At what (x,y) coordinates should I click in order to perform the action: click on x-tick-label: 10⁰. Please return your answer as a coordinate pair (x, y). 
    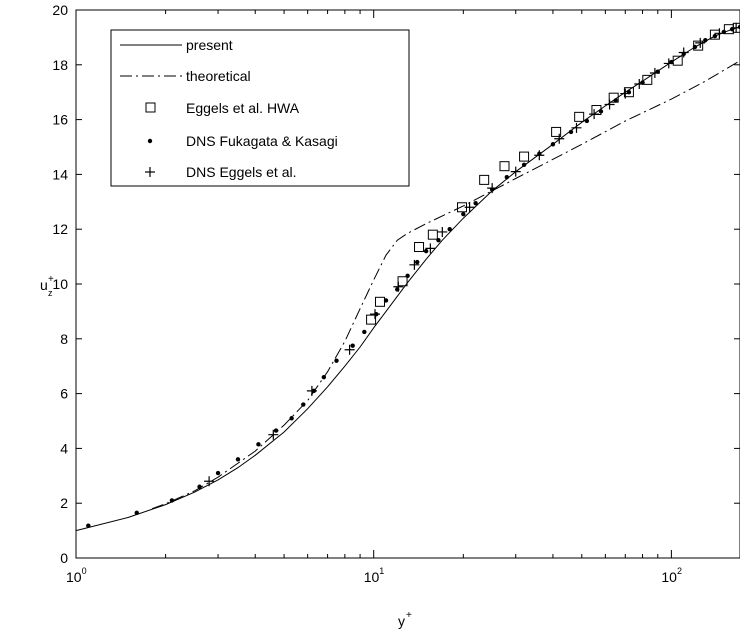
    Looking at the image, I should click on (76, 575).